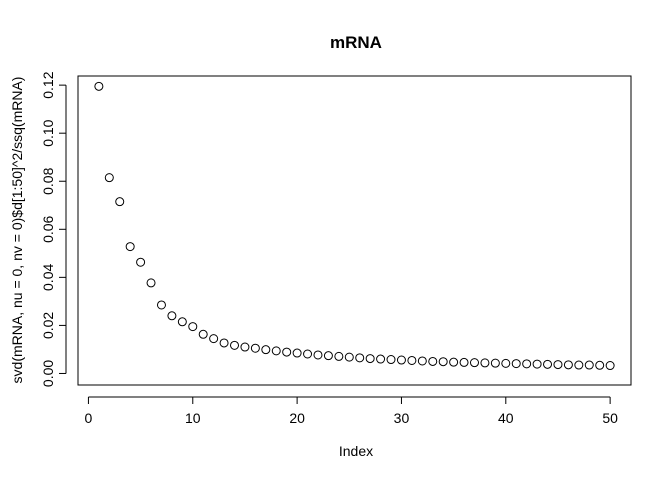 The height and width of the screenshot is (480, 672). Describe the element at coordinates (48, 277) in the screenshot. I see `y-tick-label: 0.04` at that location.